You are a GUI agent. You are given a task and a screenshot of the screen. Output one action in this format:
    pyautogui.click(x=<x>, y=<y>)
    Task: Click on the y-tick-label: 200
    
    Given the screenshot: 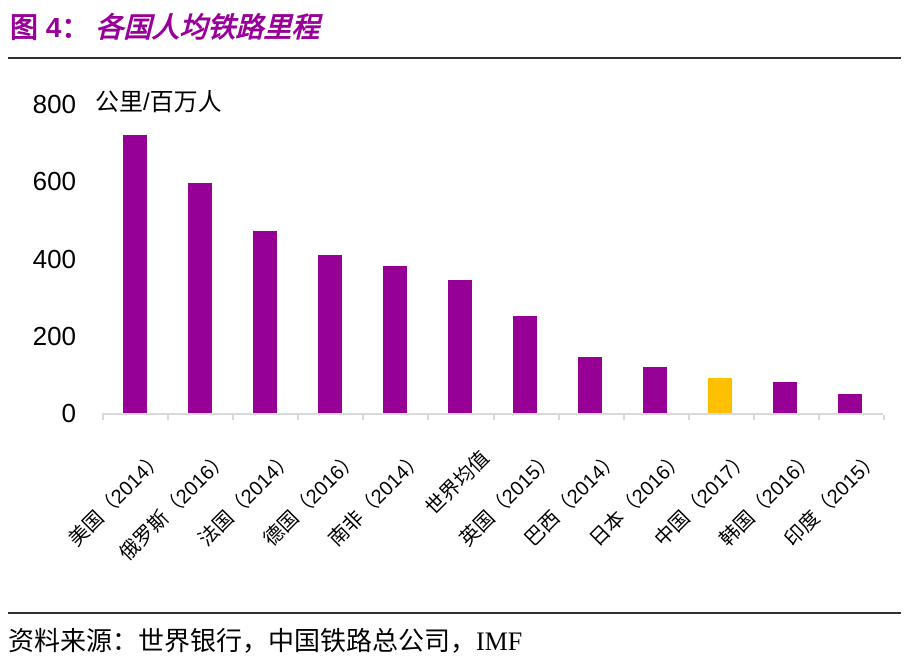 What is the action you would take?
    pyautogui.click(x=54, y=335)
    